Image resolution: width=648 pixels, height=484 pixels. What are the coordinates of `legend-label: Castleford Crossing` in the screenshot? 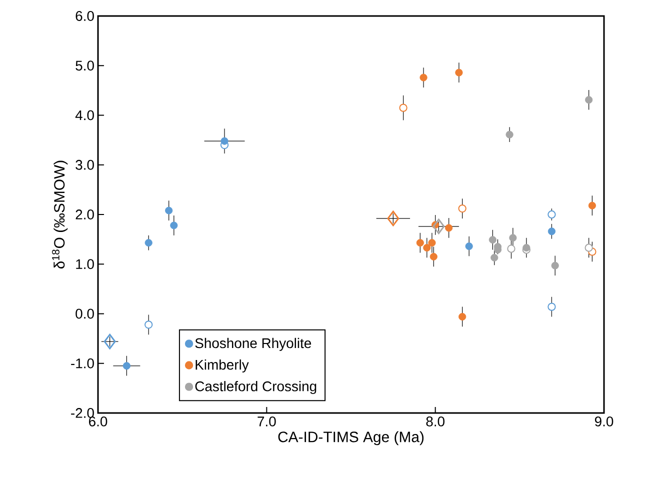 It's located at (255, 387).